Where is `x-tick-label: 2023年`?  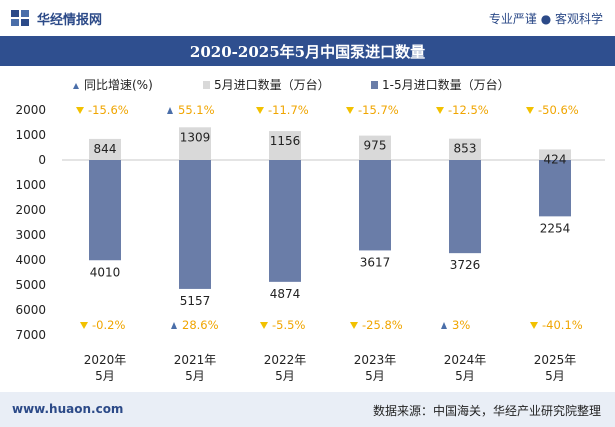
x-tick-label: 2023年 is located at coordinates (375, 360).